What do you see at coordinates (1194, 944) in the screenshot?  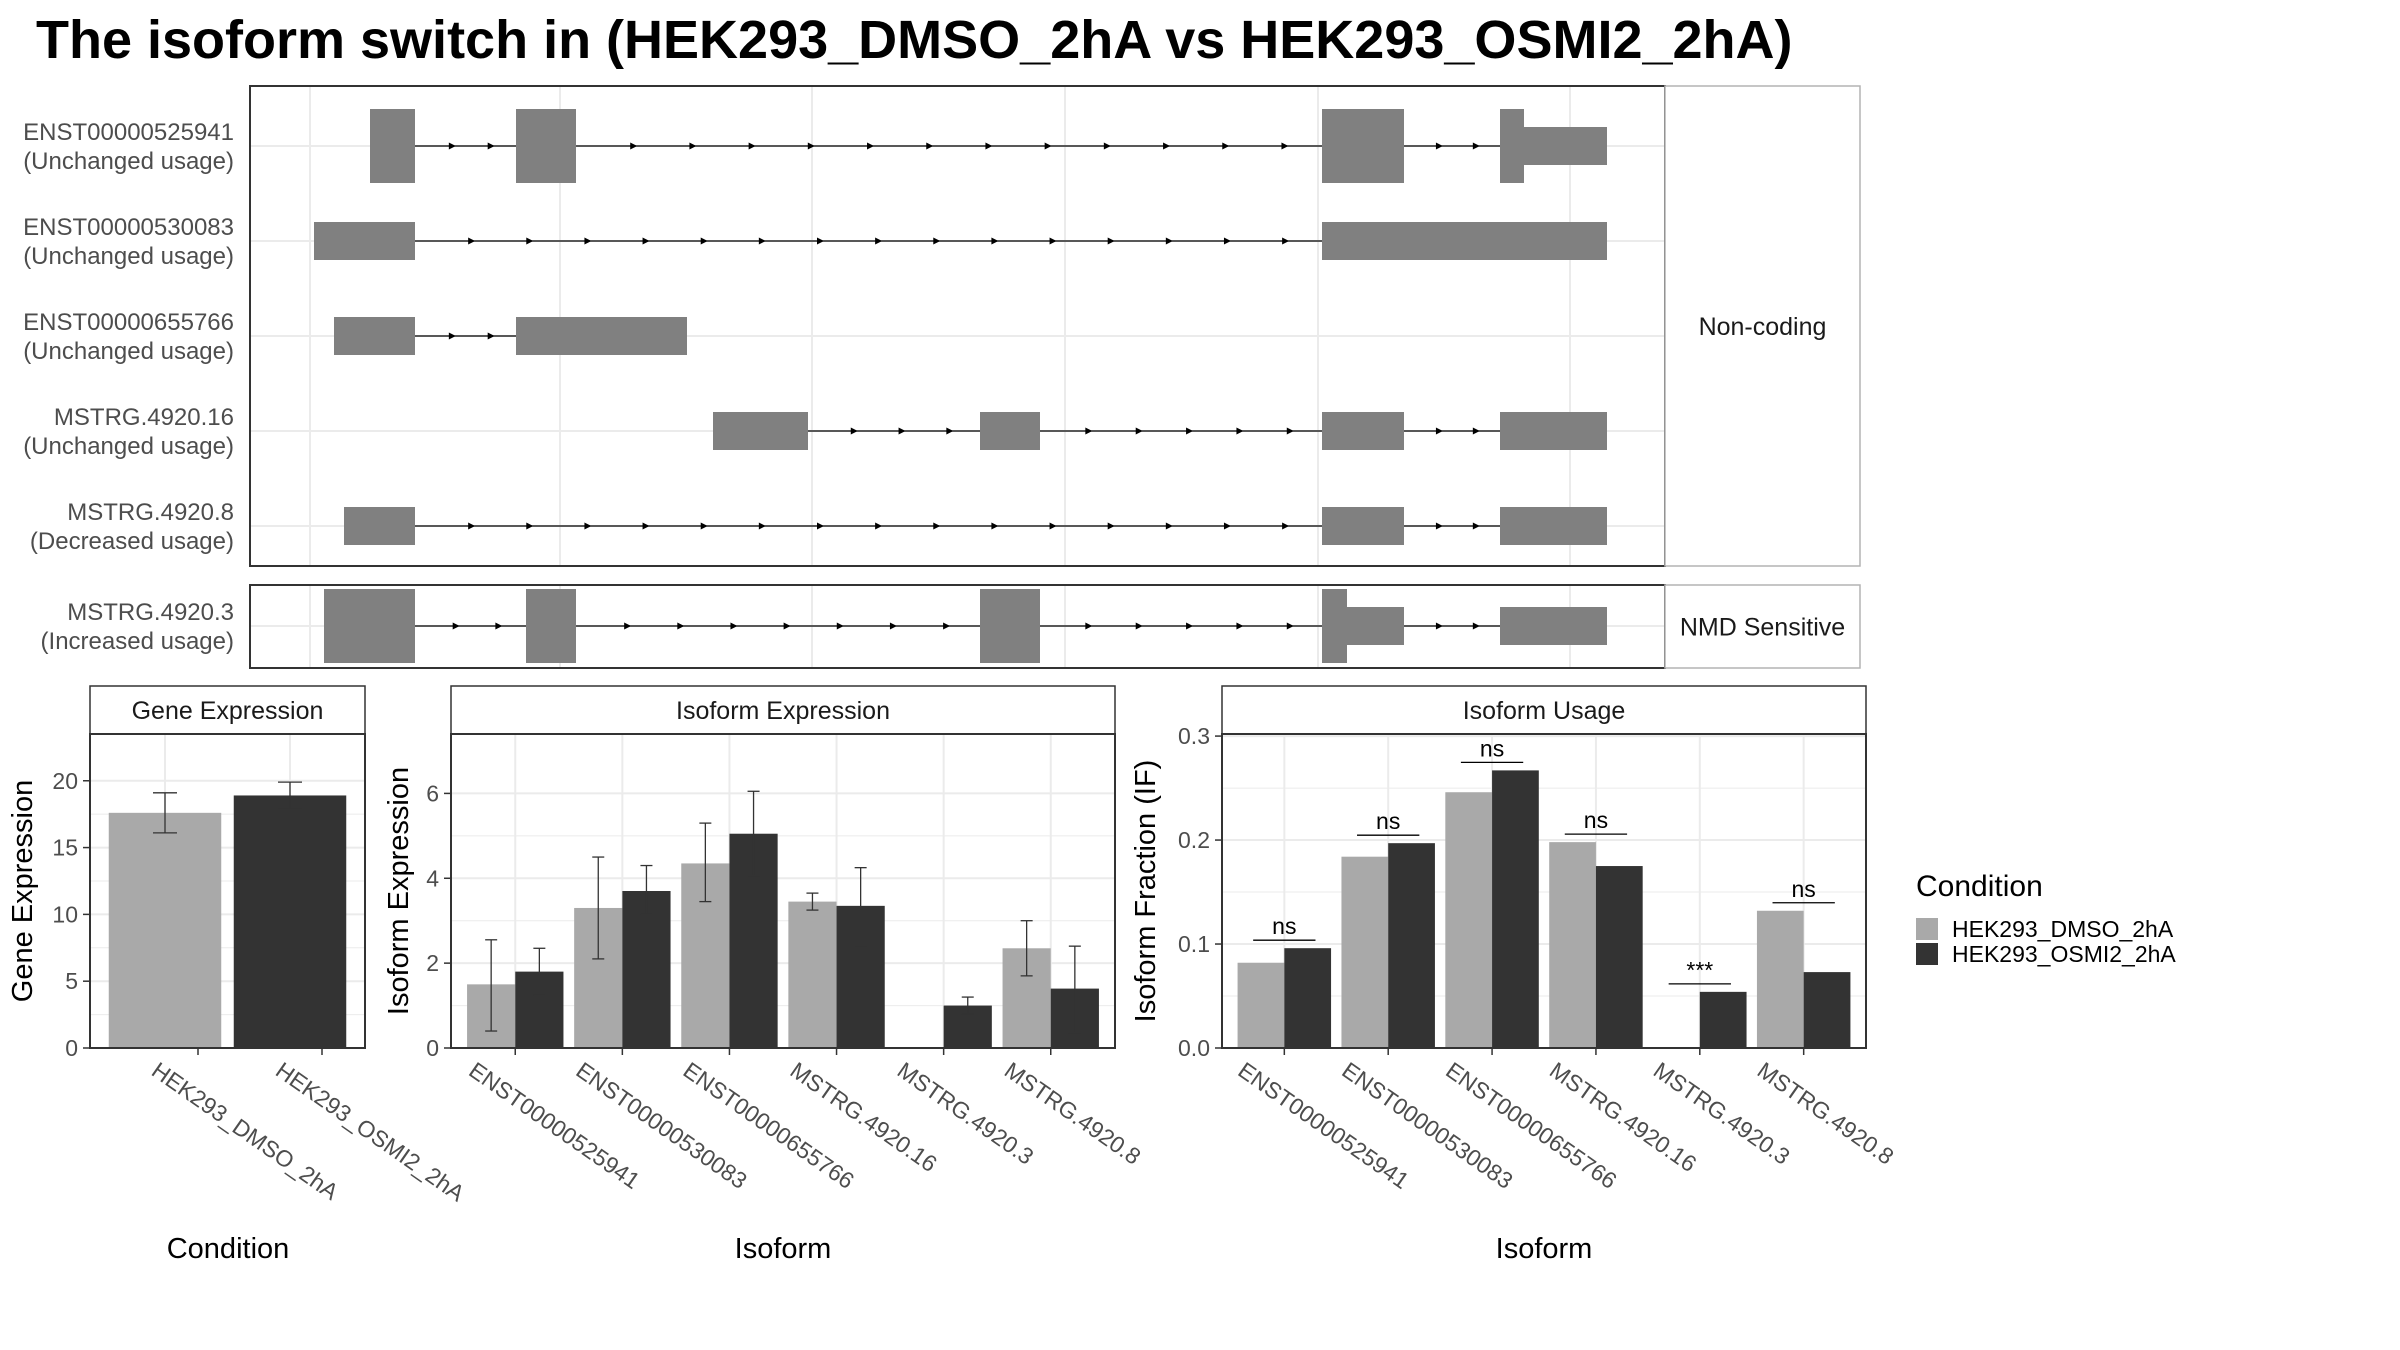 I see `y-tick-label: 0.1` at bounding box center [1194, 944].